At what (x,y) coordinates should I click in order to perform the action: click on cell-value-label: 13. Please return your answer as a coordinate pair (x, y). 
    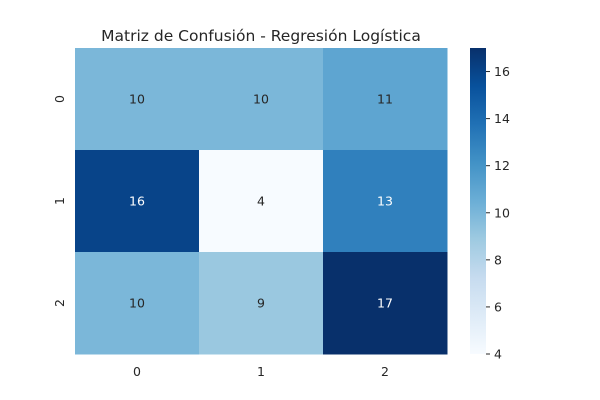
    Looking at the image, I should click on (385, 201).